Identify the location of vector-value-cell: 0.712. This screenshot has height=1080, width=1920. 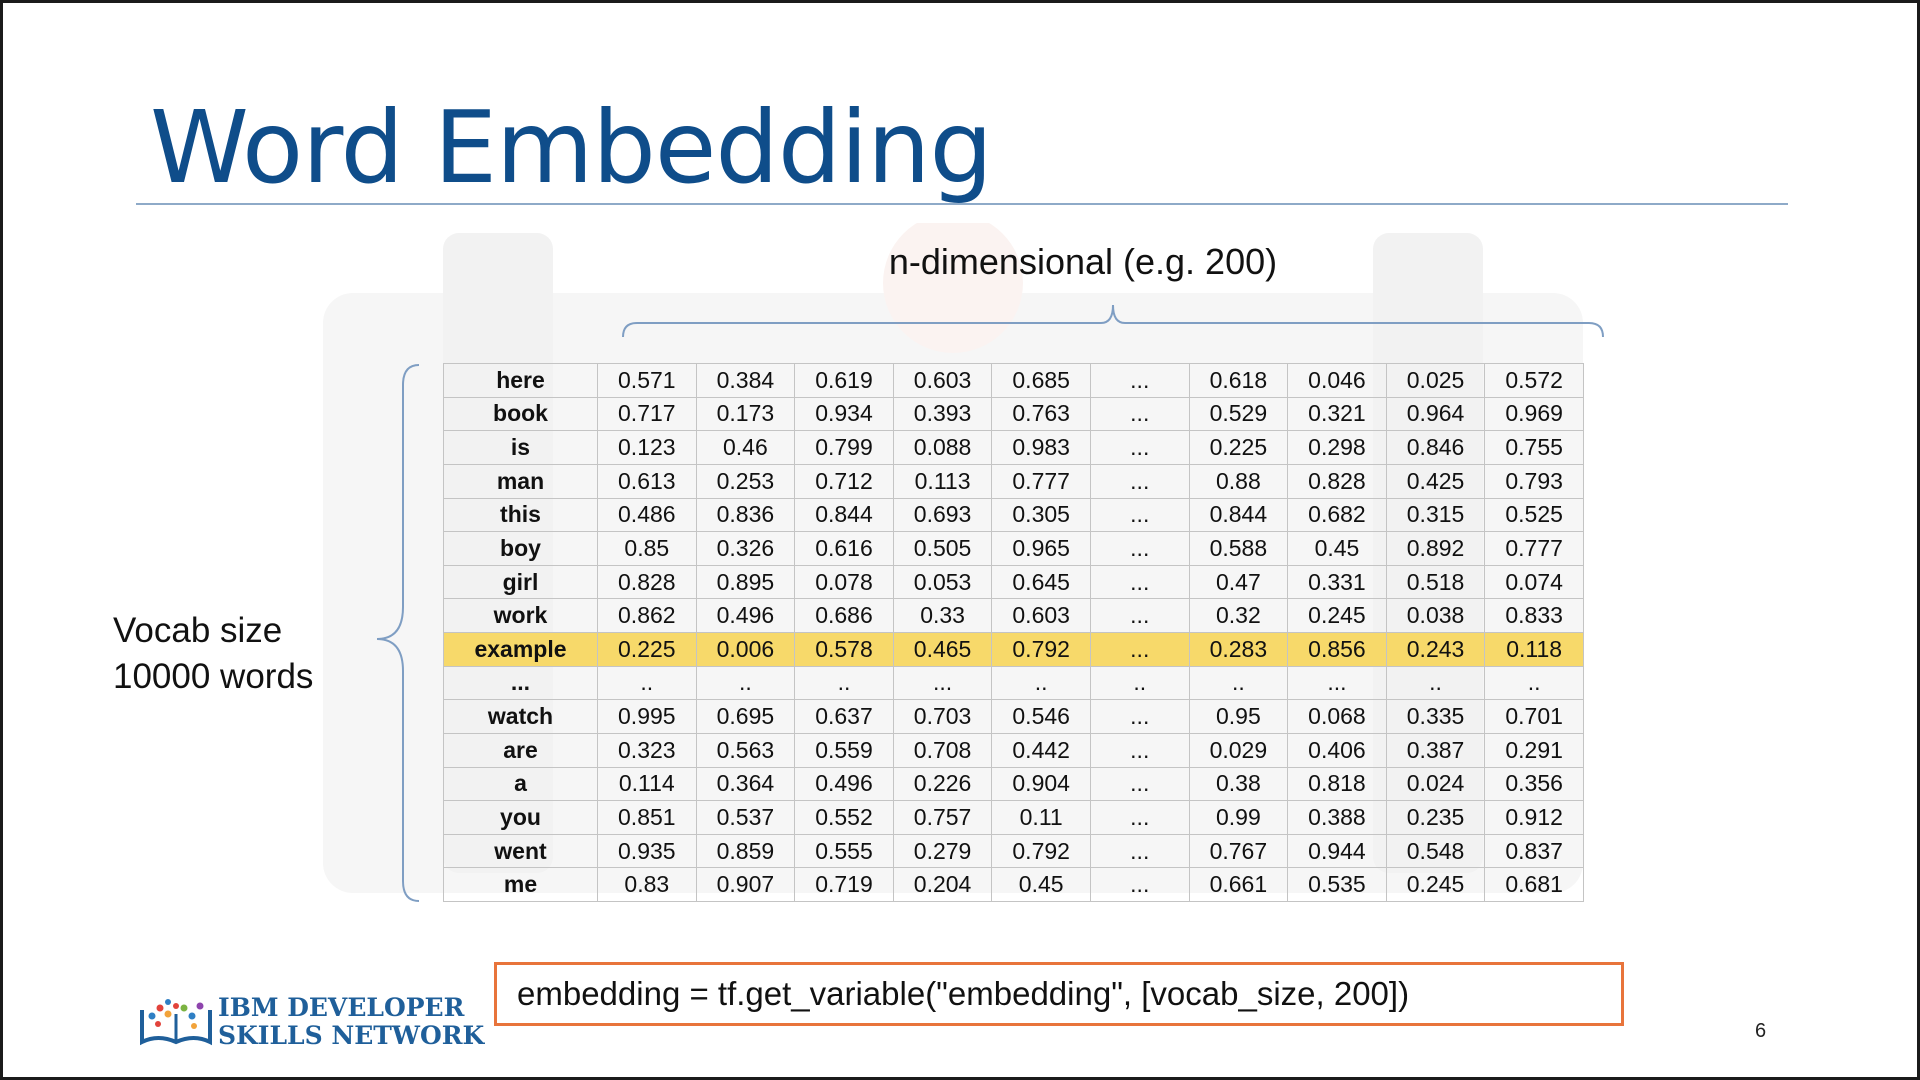
(844, 481).